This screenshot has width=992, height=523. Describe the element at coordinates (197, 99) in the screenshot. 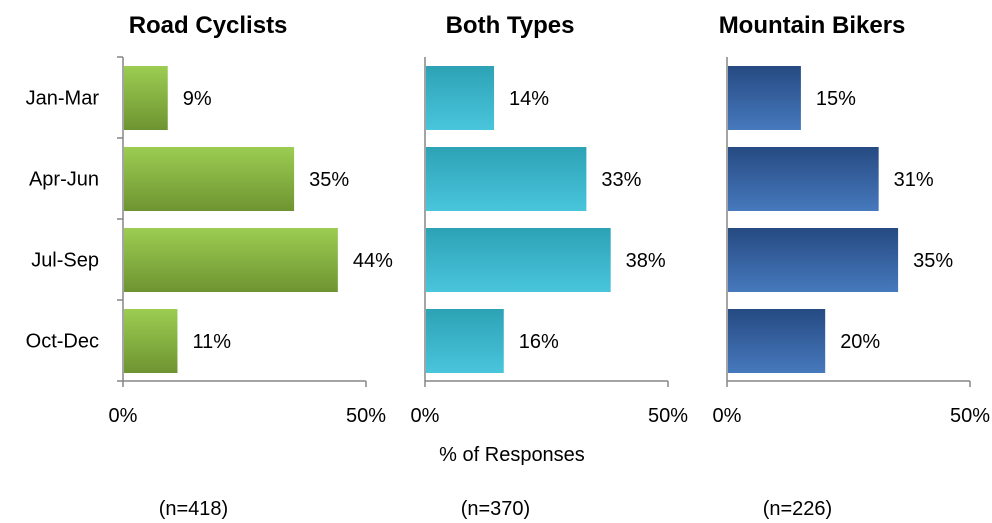

I see `data-label: 9%` at that location.